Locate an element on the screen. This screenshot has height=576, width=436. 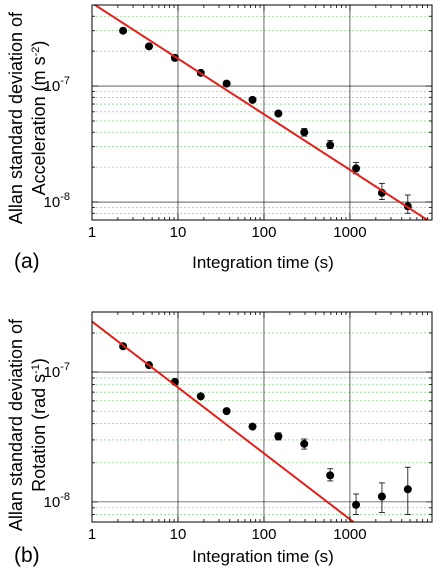
panel-a-ylabel-line1: Allan standard deviation of is located at coordinates (16, 117).